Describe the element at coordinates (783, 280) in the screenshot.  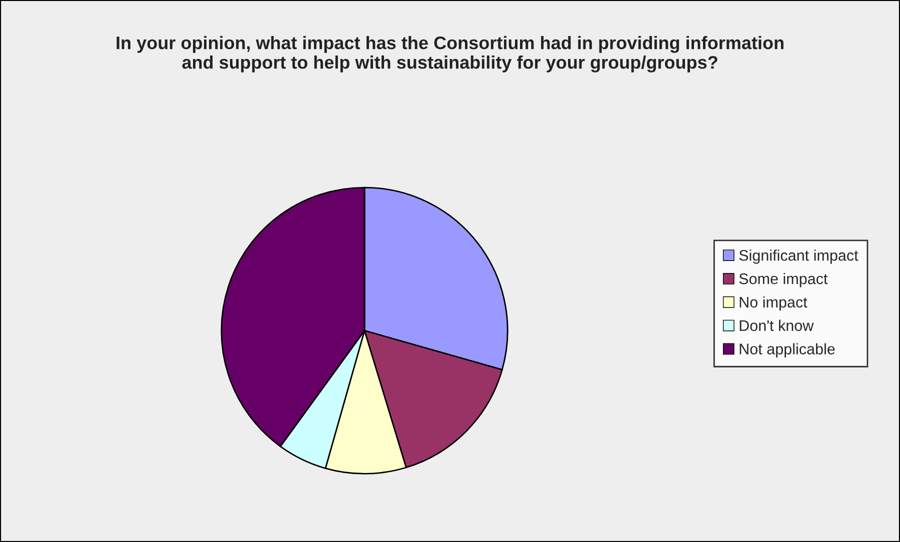
I see `legend-label: Some impact` at that location.